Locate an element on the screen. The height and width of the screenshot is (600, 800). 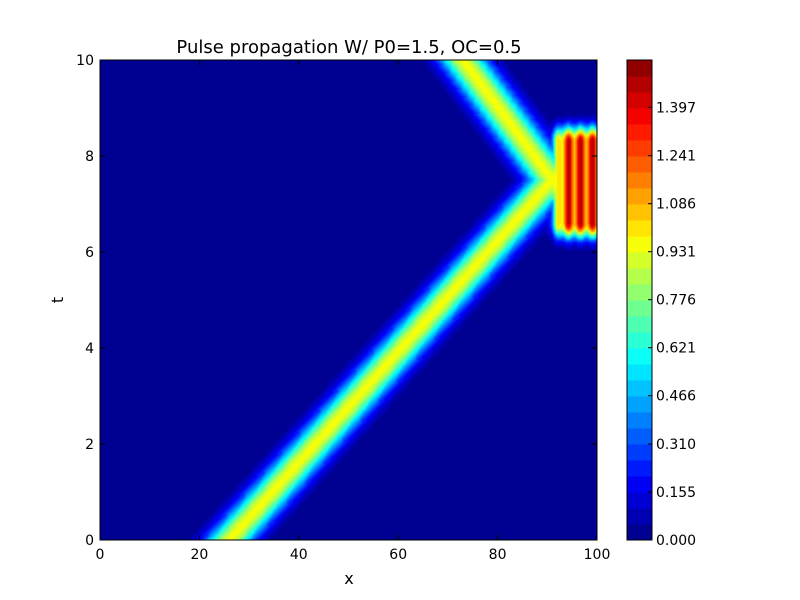
colorbar-tick-label: 0.621 is located at coordinates (676, 349).